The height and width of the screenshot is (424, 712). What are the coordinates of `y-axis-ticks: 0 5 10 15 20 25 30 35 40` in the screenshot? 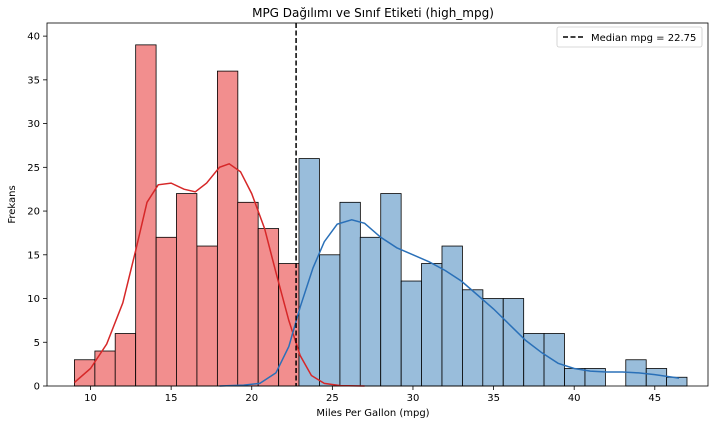 It's located at (37, 212).